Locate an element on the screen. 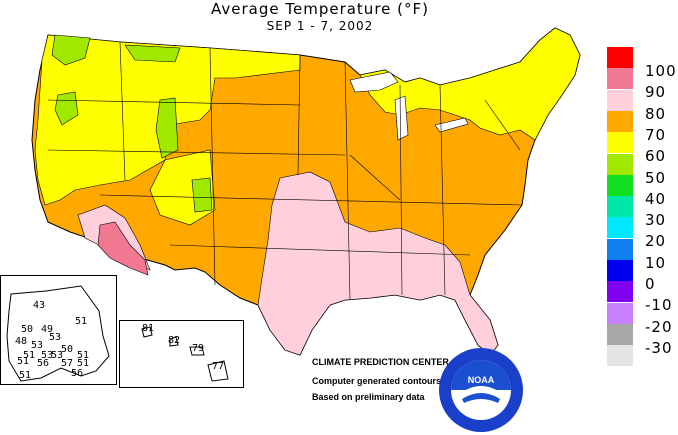  legend-row: -20 is located at coordinates (642, 319).